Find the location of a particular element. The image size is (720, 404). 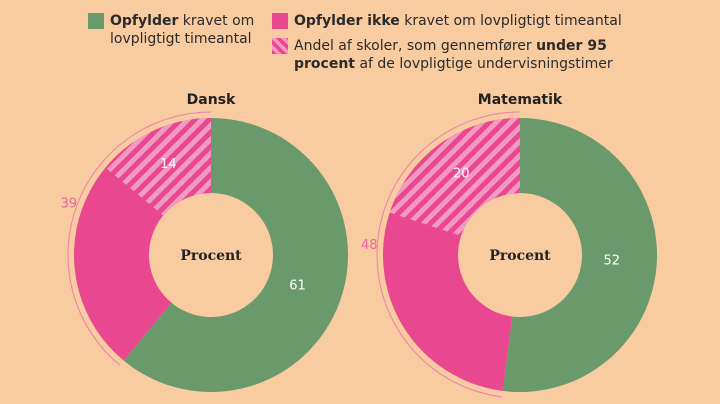

chart-title: Matematik is located at coordinates (520, 100).